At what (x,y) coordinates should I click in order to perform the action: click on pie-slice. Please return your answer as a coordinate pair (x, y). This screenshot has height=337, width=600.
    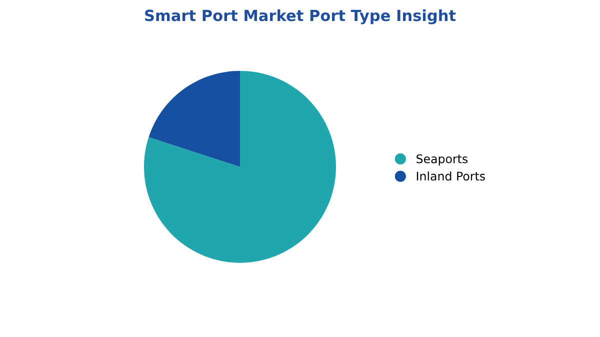
    Looking at the image, I should click on (194, 118).